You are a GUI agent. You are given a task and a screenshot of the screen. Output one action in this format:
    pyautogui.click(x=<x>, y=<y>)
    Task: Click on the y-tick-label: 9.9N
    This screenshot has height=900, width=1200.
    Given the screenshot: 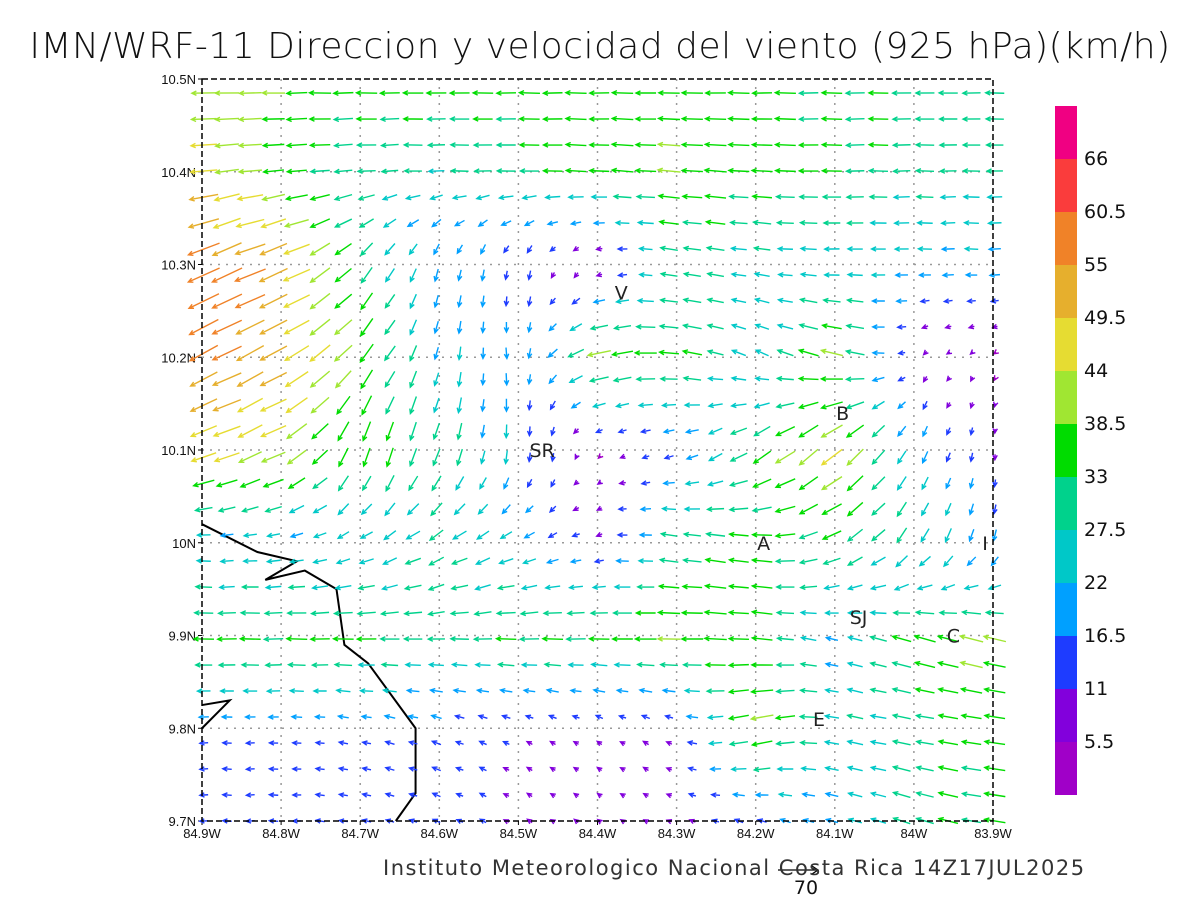 What is the action you would take?
    pyautogui.click(x=182, y=636)
    